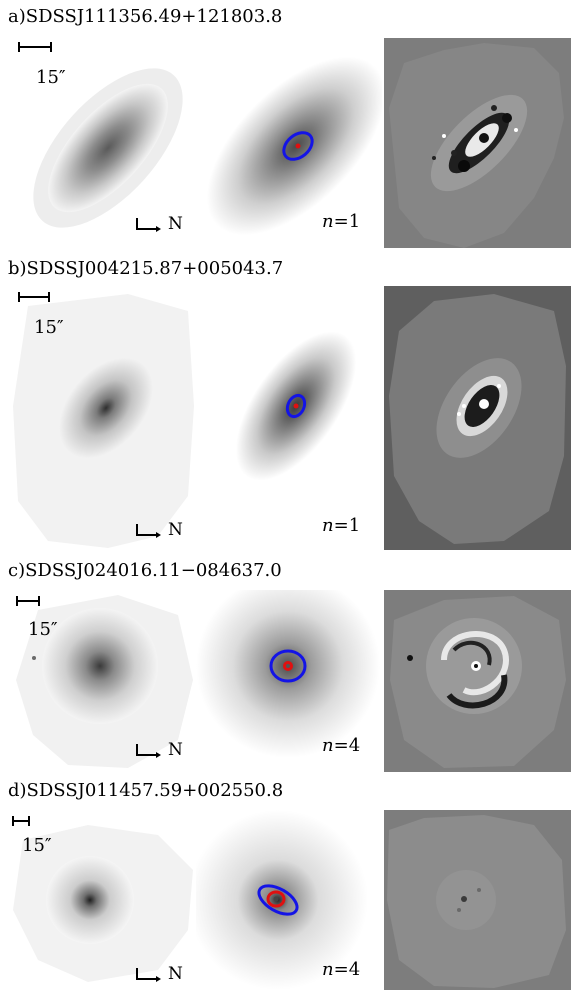 The height and width of the screenshot is (990, 571). Describe the element at coordinates (146, 268) in the screenshot. I see `panel-title: b)SDSSJ004215.87+005043.7` at that location.